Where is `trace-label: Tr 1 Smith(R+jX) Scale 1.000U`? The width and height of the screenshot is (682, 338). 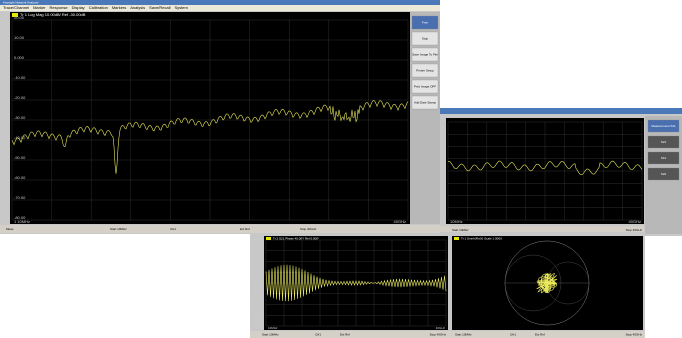 trace-label: Tr 1 Smith(R+jX) Scale 1.000U is located at coordinates (481, 238).